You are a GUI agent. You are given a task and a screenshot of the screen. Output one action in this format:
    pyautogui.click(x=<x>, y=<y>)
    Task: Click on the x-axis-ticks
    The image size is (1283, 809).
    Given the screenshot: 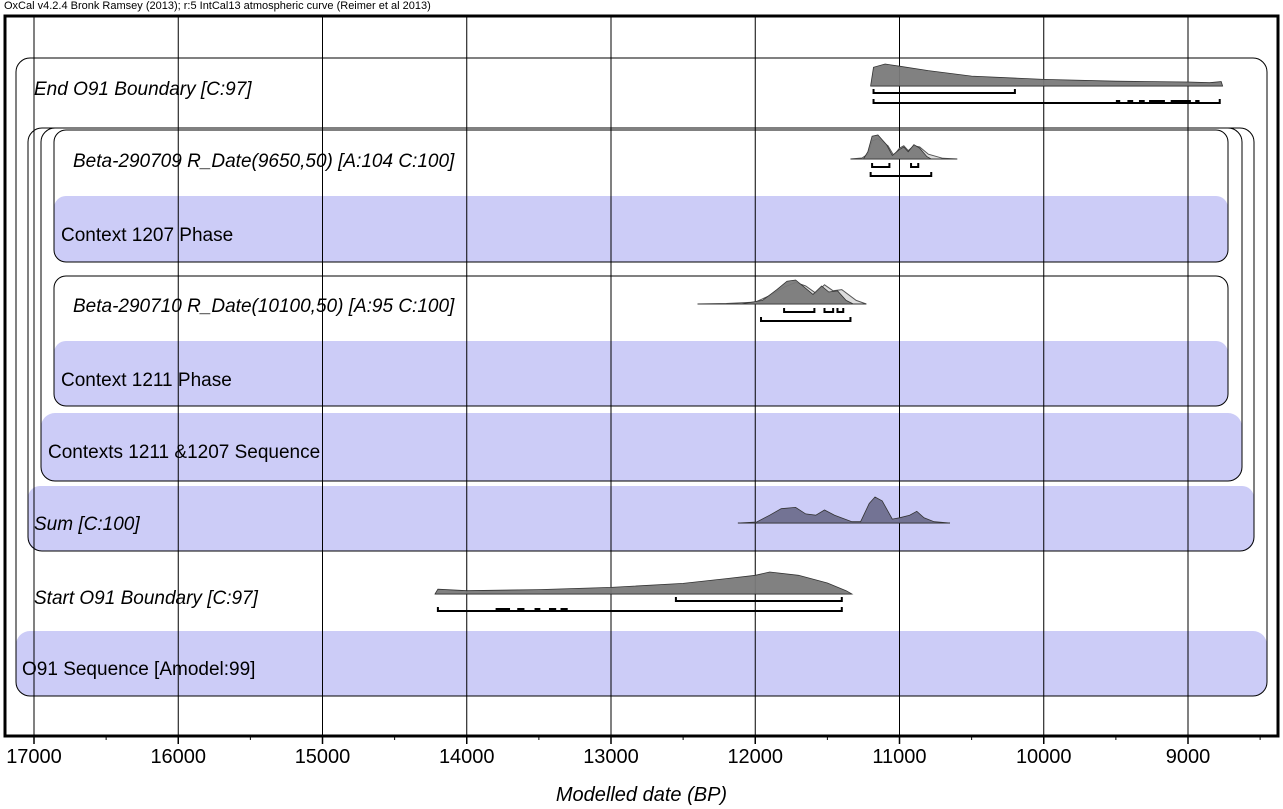 What is the action you would take?
    pyautogui.click(x=647, y=740)
    